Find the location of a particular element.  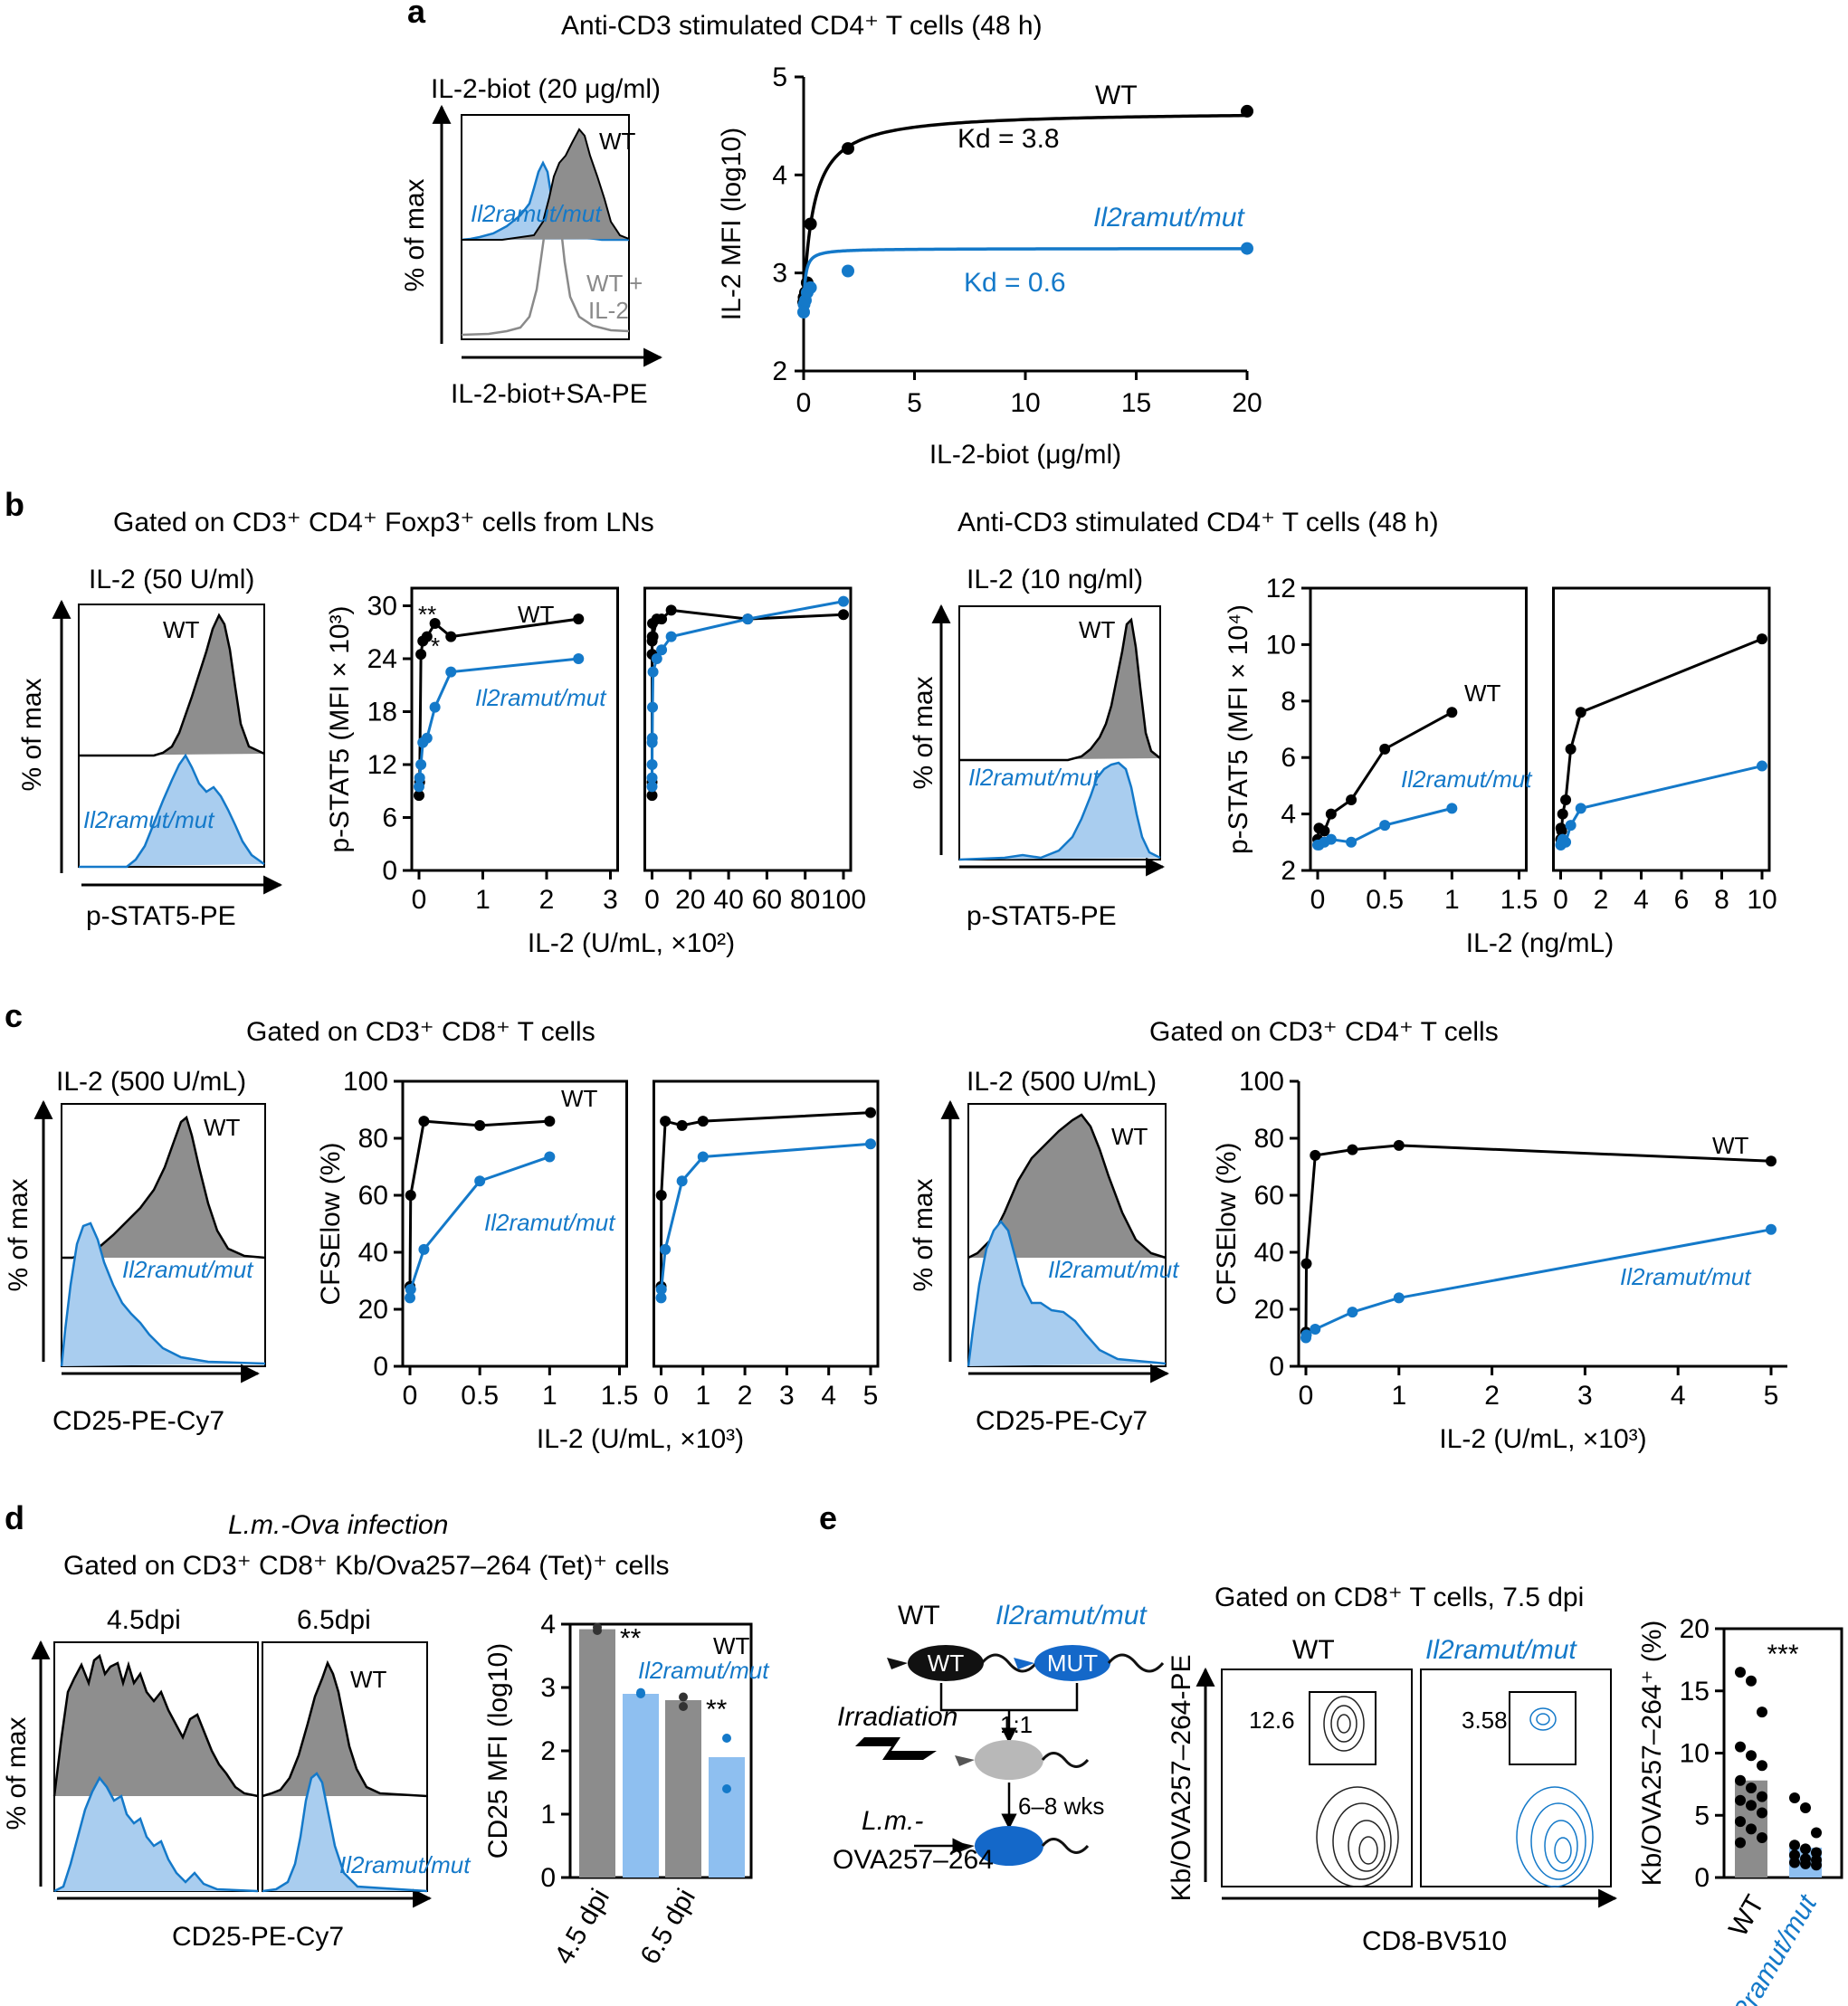

y-tick-label: 4 is located at coordinates (1288, 815).